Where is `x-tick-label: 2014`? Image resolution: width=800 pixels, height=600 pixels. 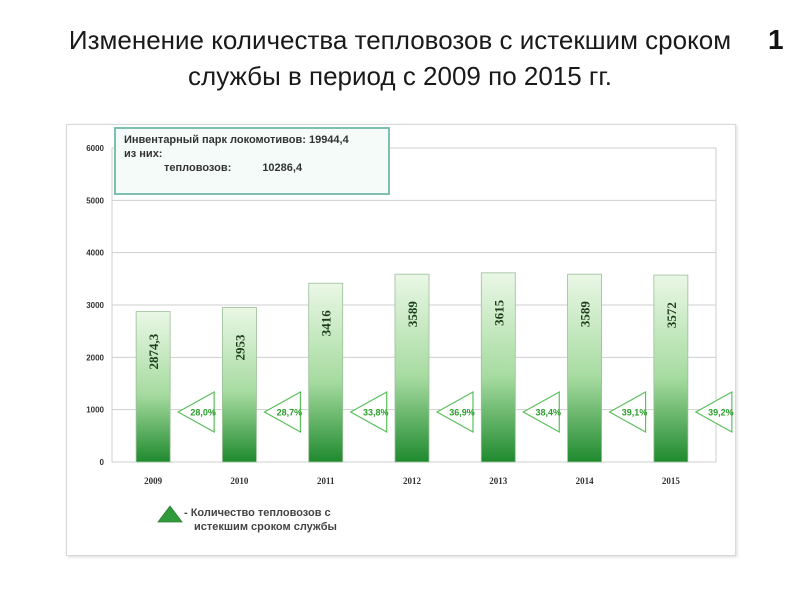 x-tick-label: 2014 is located at coordinates (585, 481).